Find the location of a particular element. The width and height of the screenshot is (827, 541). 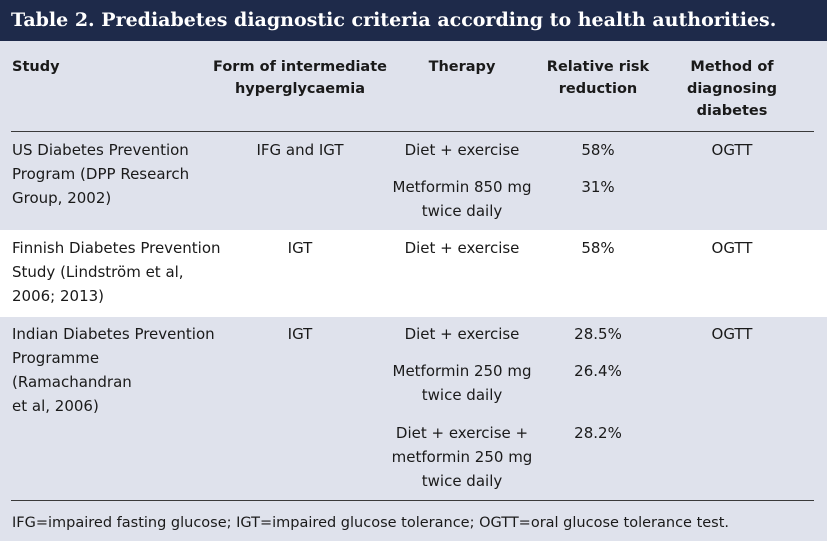

header-method: Method of diagnosing diabetes is located at coordinates (732, 89).